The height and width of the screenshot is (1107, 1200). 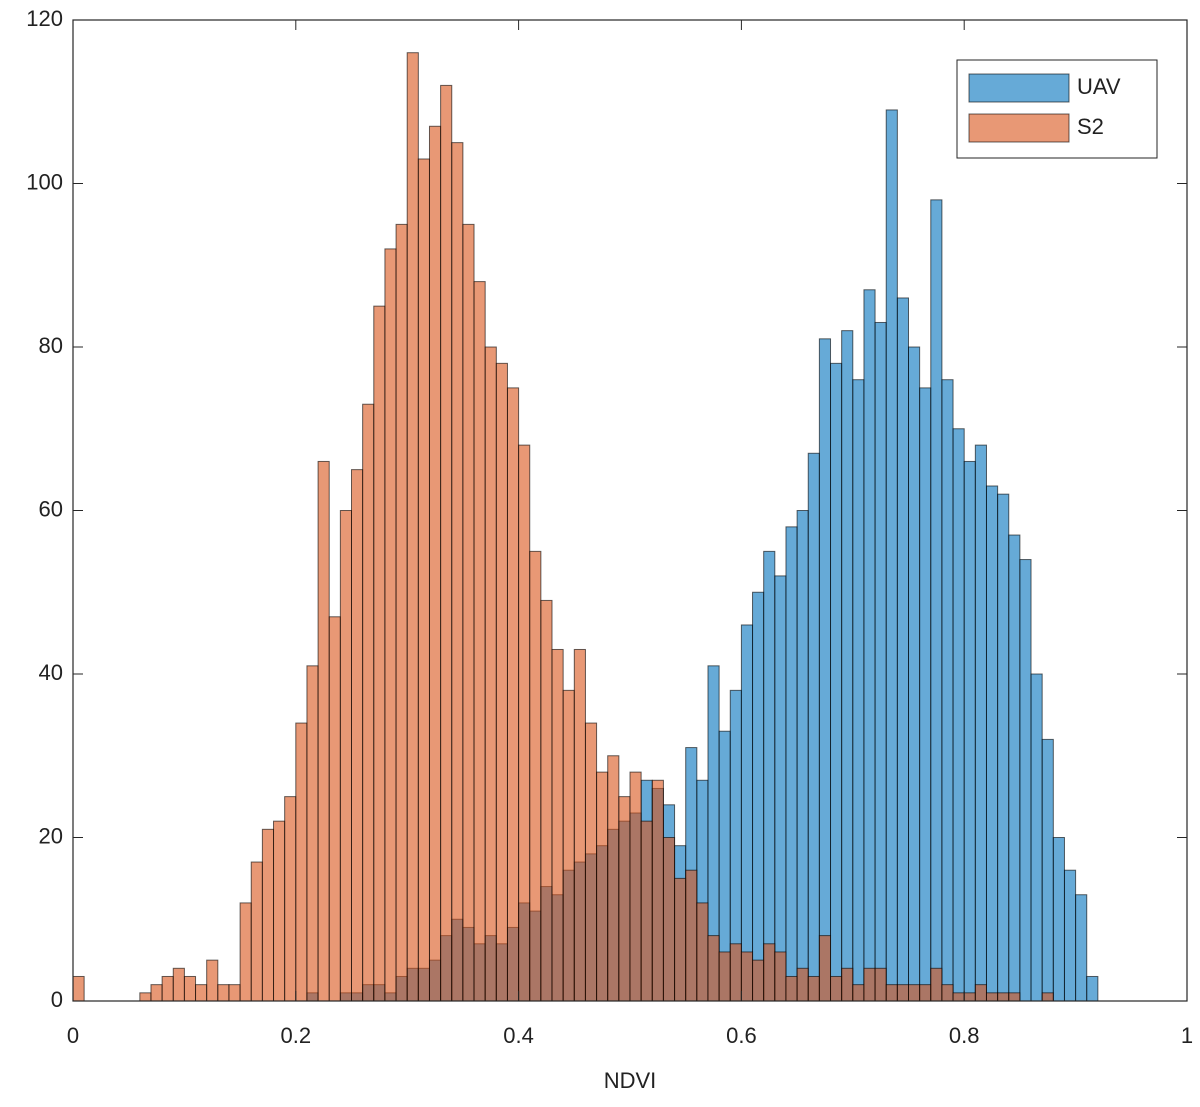 What do you see at coordinates (57, 999) in the screenshot?
I see `y-tick-label: 0` at bounding box center [57, 999].